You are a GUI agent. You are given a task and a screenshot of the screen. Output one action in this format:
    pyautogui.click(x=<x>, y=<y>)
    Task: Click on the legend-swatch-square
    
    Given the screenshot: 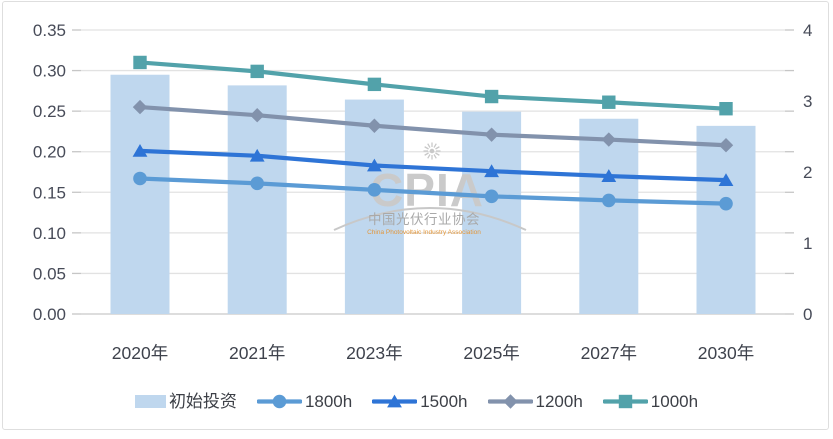 What is the action you would take?
    pyautogui.click(x=625, y=401)
    